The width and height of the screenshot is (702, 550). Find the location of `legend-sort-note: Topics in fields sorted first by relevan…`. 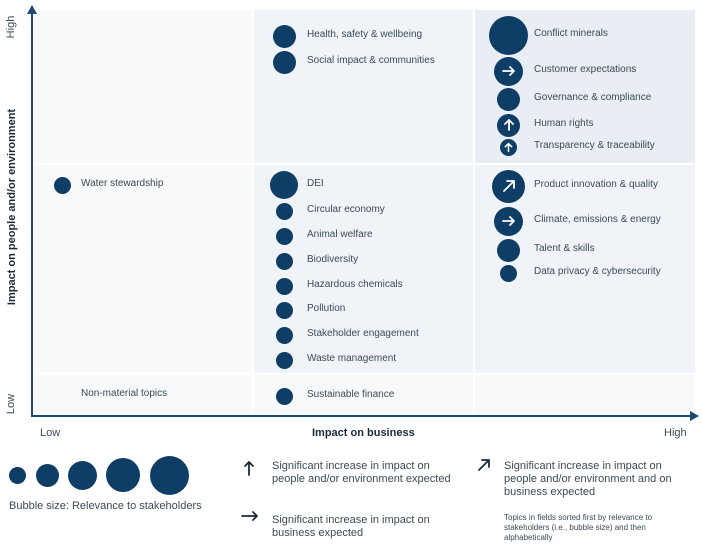

legend-sort-note: Topics in fields sorted first by relevan… is located at coordinates (578, 527).